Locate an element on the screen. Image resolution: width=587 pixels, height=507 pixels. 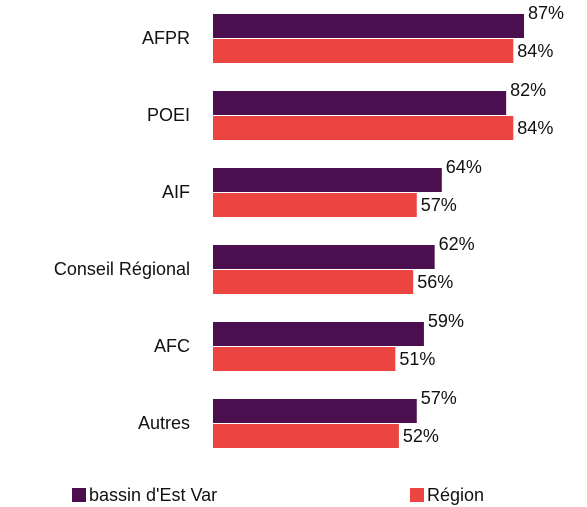
value-label: 62% is located at coordinates (457, 244).